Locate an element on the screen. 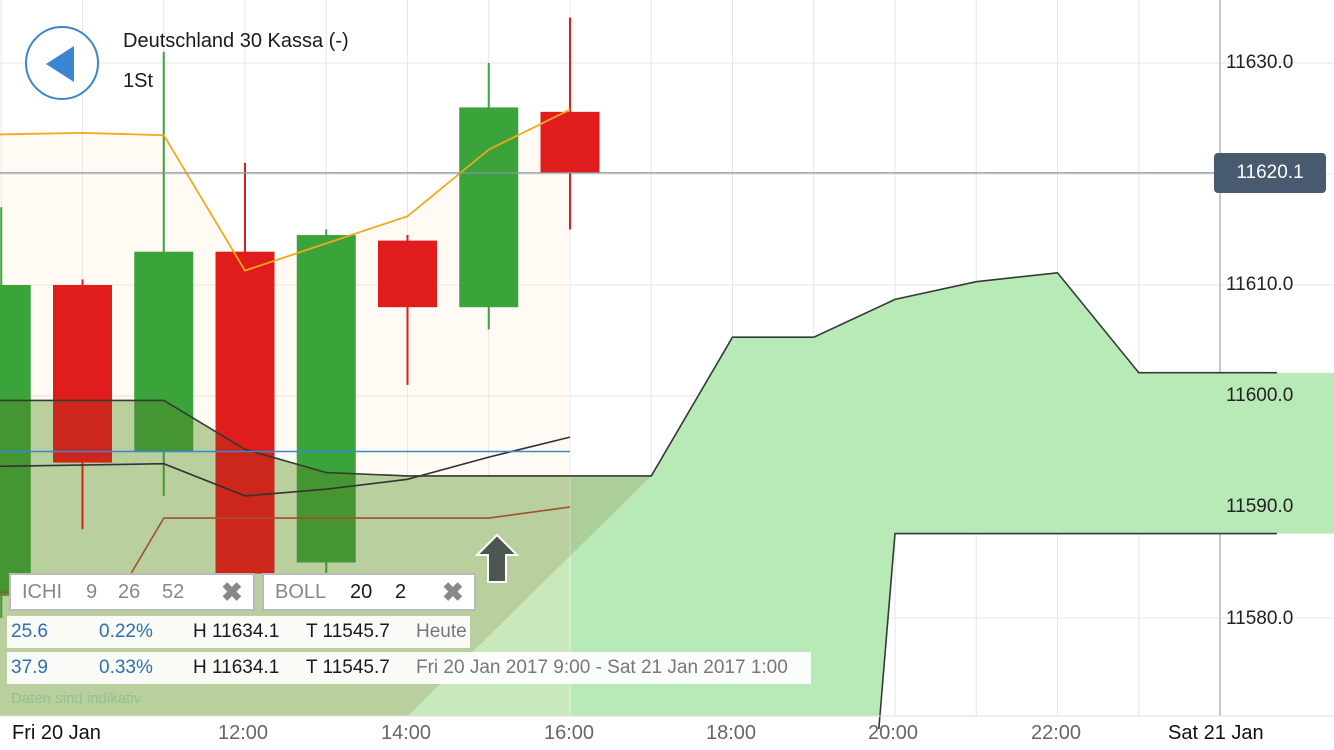 The image size is (1334, 750). bollinger-param: 20 is located at coordinates (361, 592).